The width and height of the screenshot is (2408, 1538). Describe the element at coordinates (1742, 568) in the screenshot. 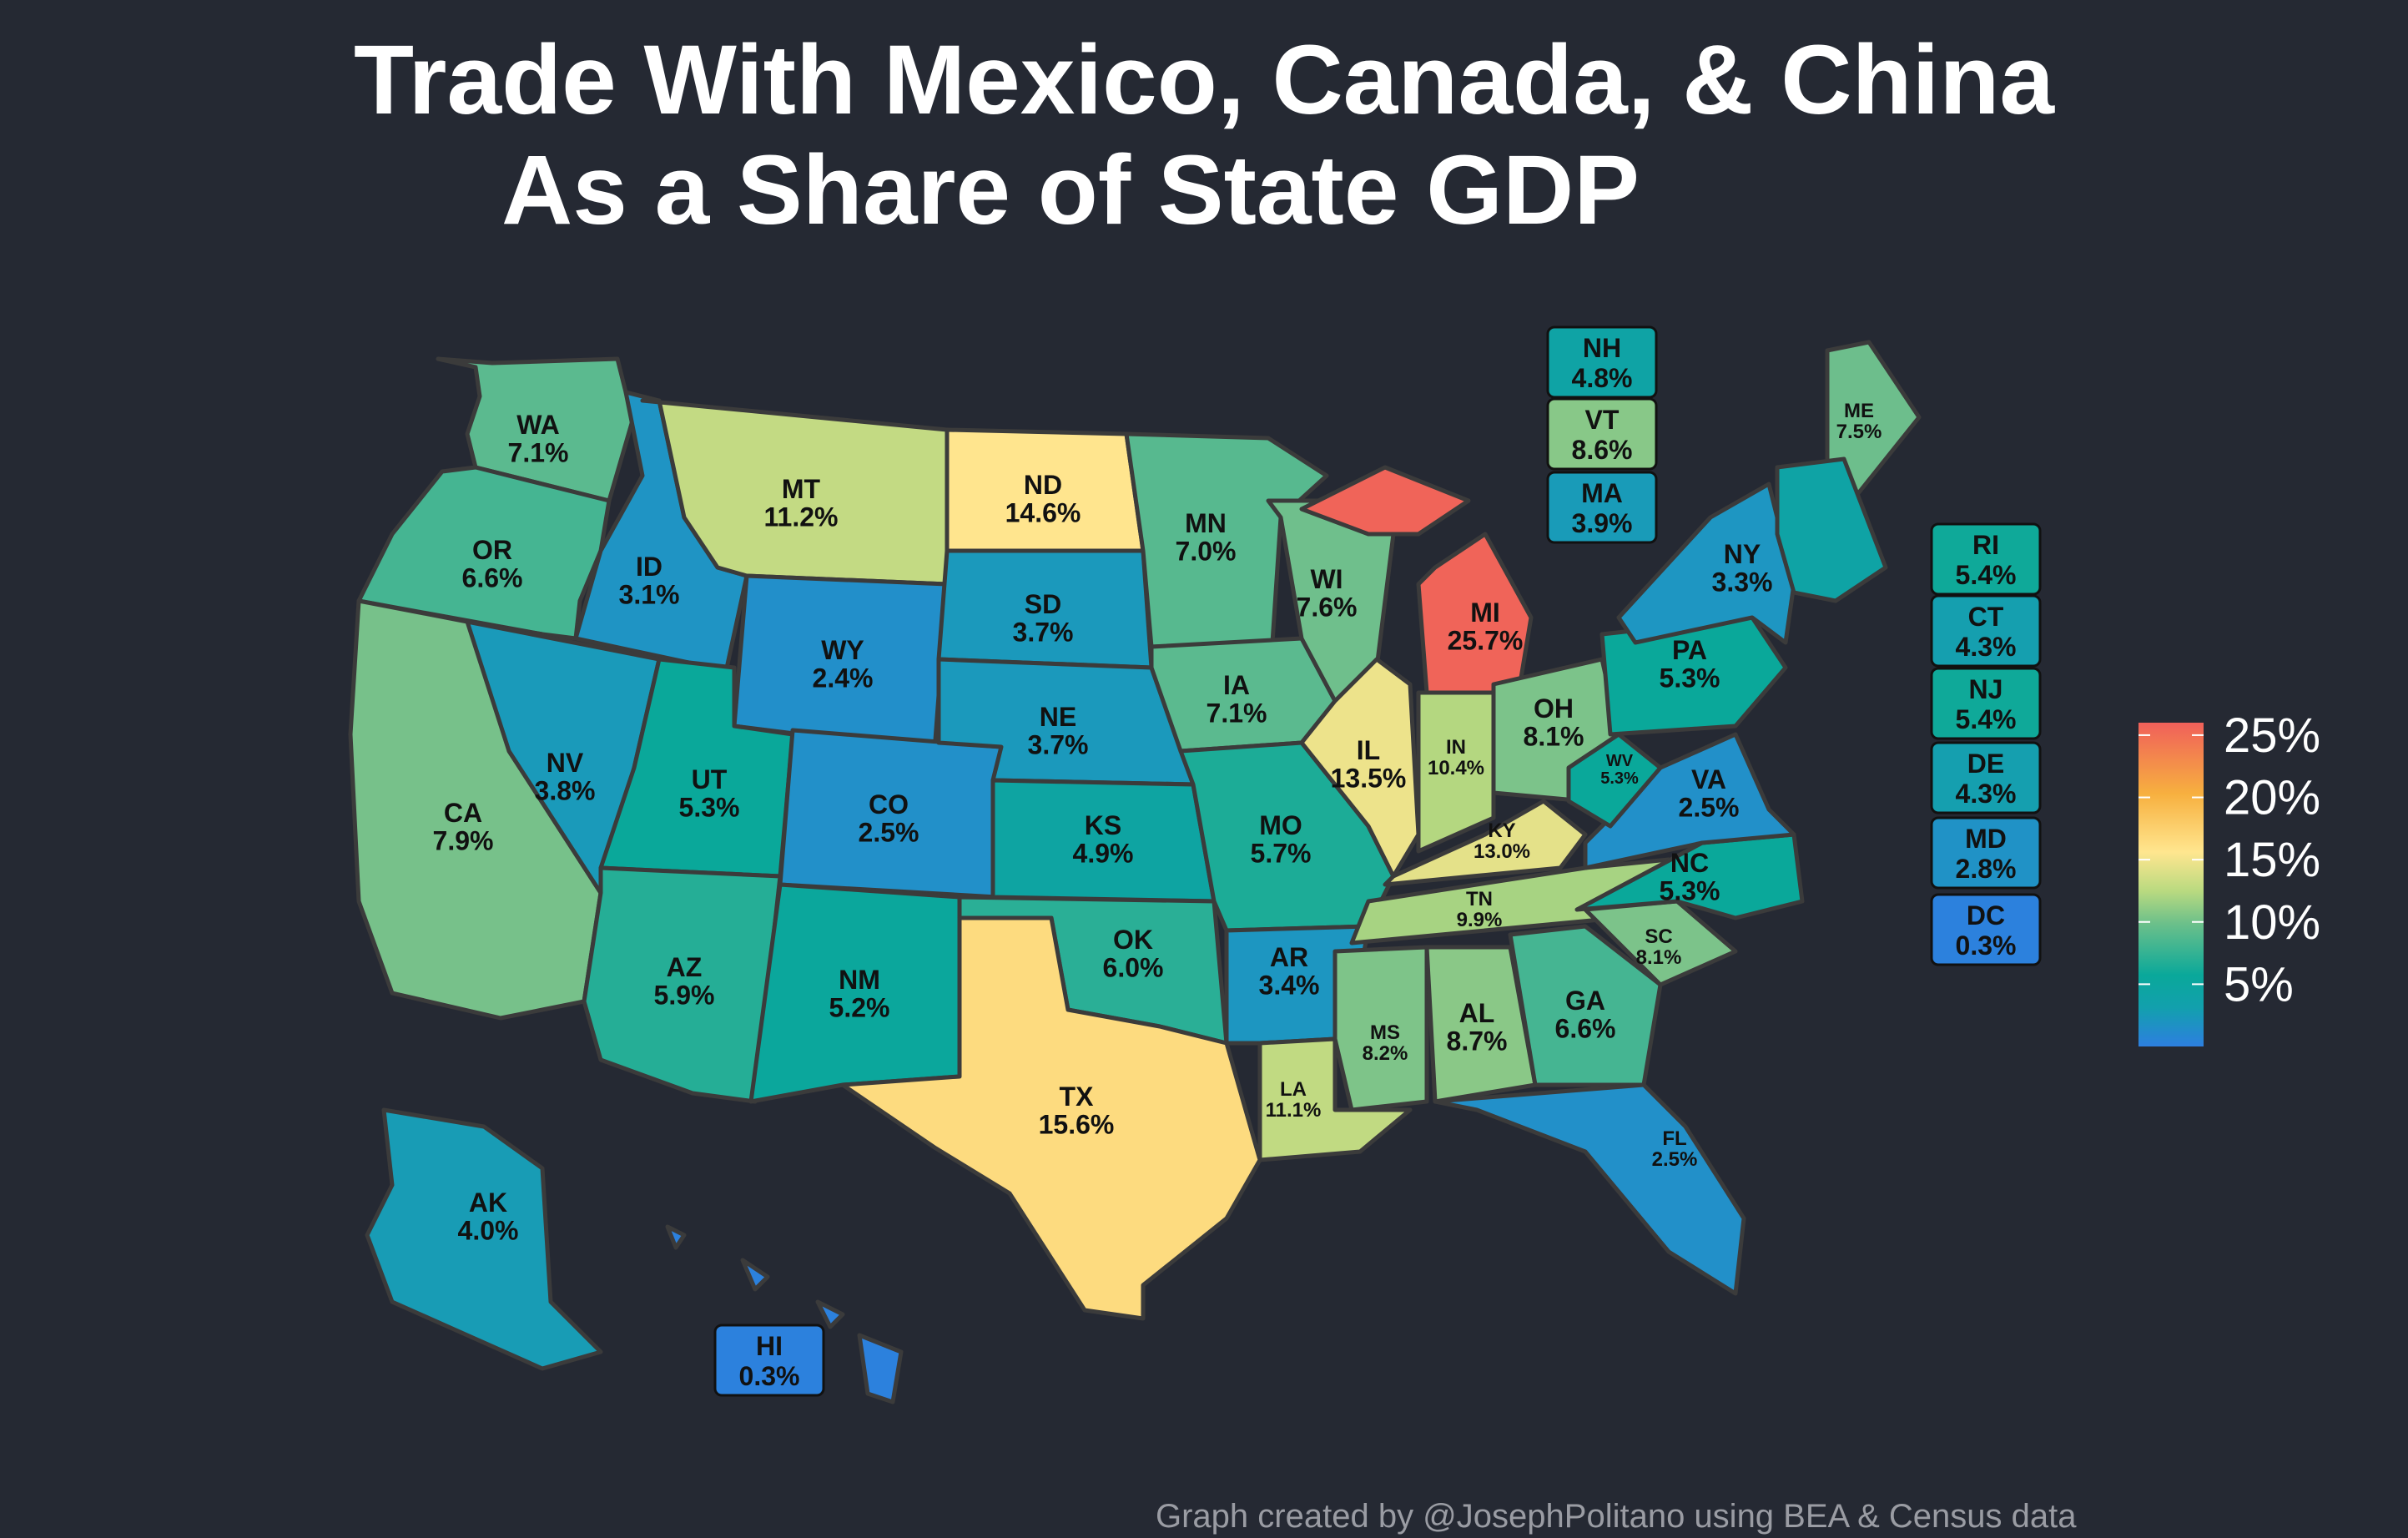

I see `state-label-ny: NY3.3%` at that location.